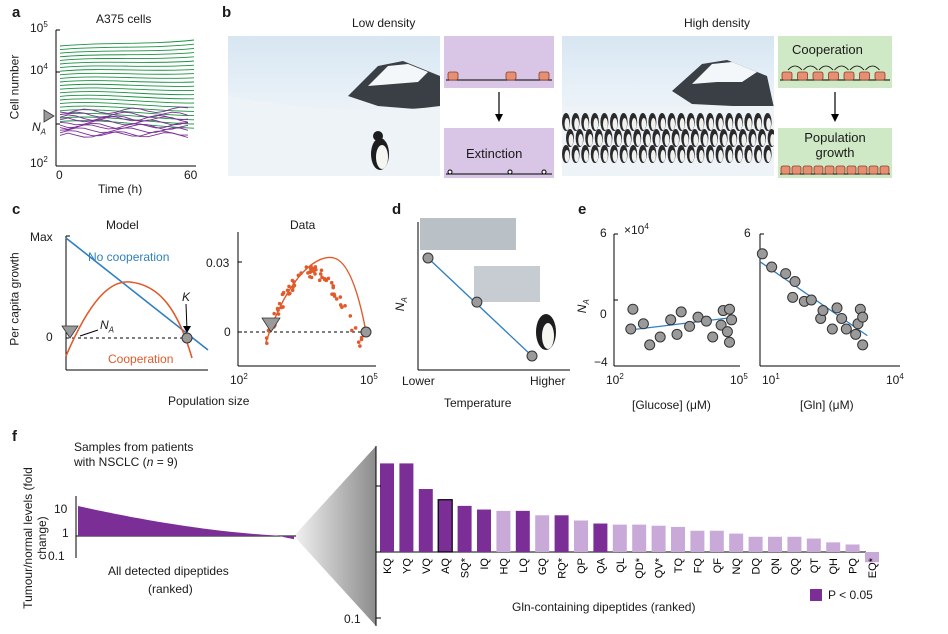  Describe the element at coordinates (835, 145) in the screenshot. I see `population-growth-label: Population growth` at that location.